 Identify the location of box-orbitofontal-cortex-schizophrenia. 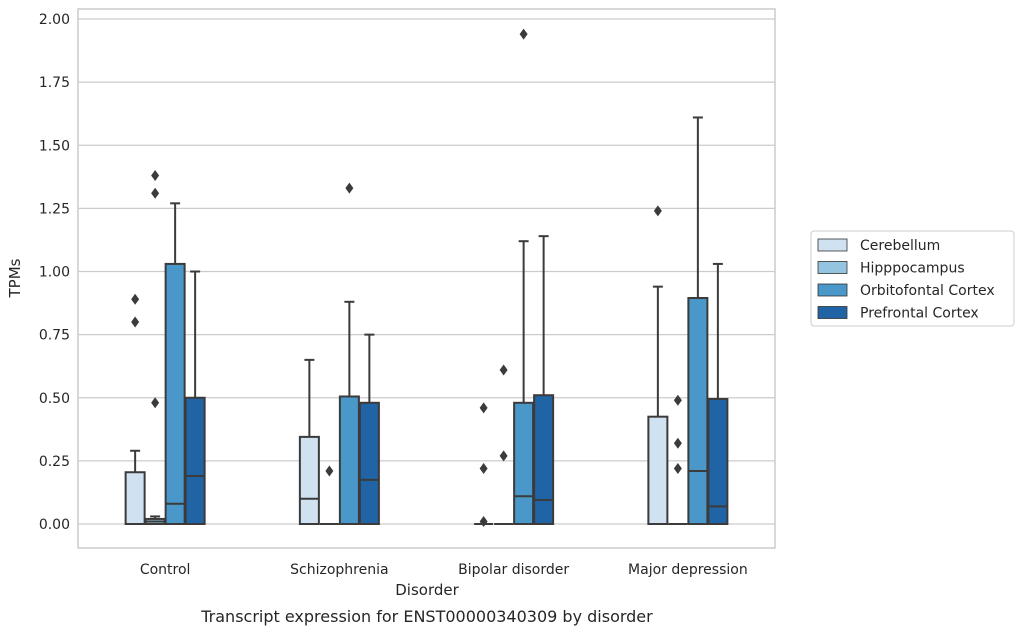
(349, 353).